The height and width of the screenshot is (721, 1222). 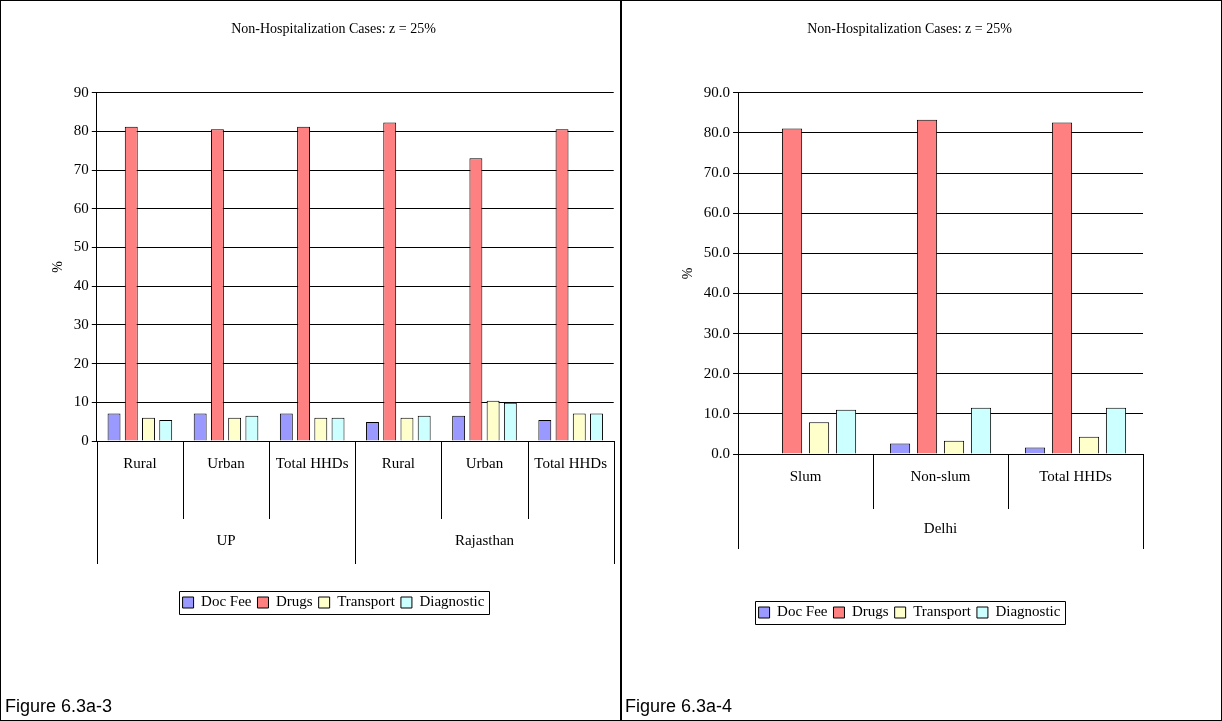 What do you see at coordinates (81, 323) in the screenshot?
I see `y-tick-label: 30` at bounding box center [81, 323].